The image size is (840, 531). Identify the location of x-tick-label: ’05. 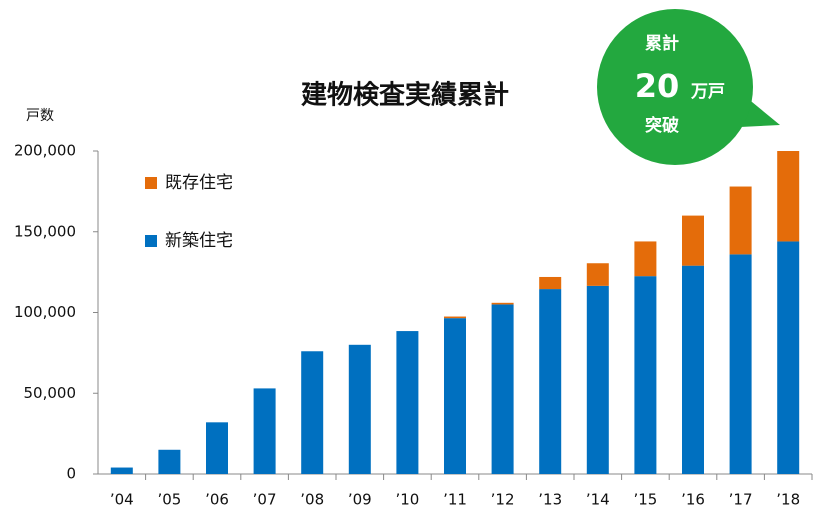
(169, 500).